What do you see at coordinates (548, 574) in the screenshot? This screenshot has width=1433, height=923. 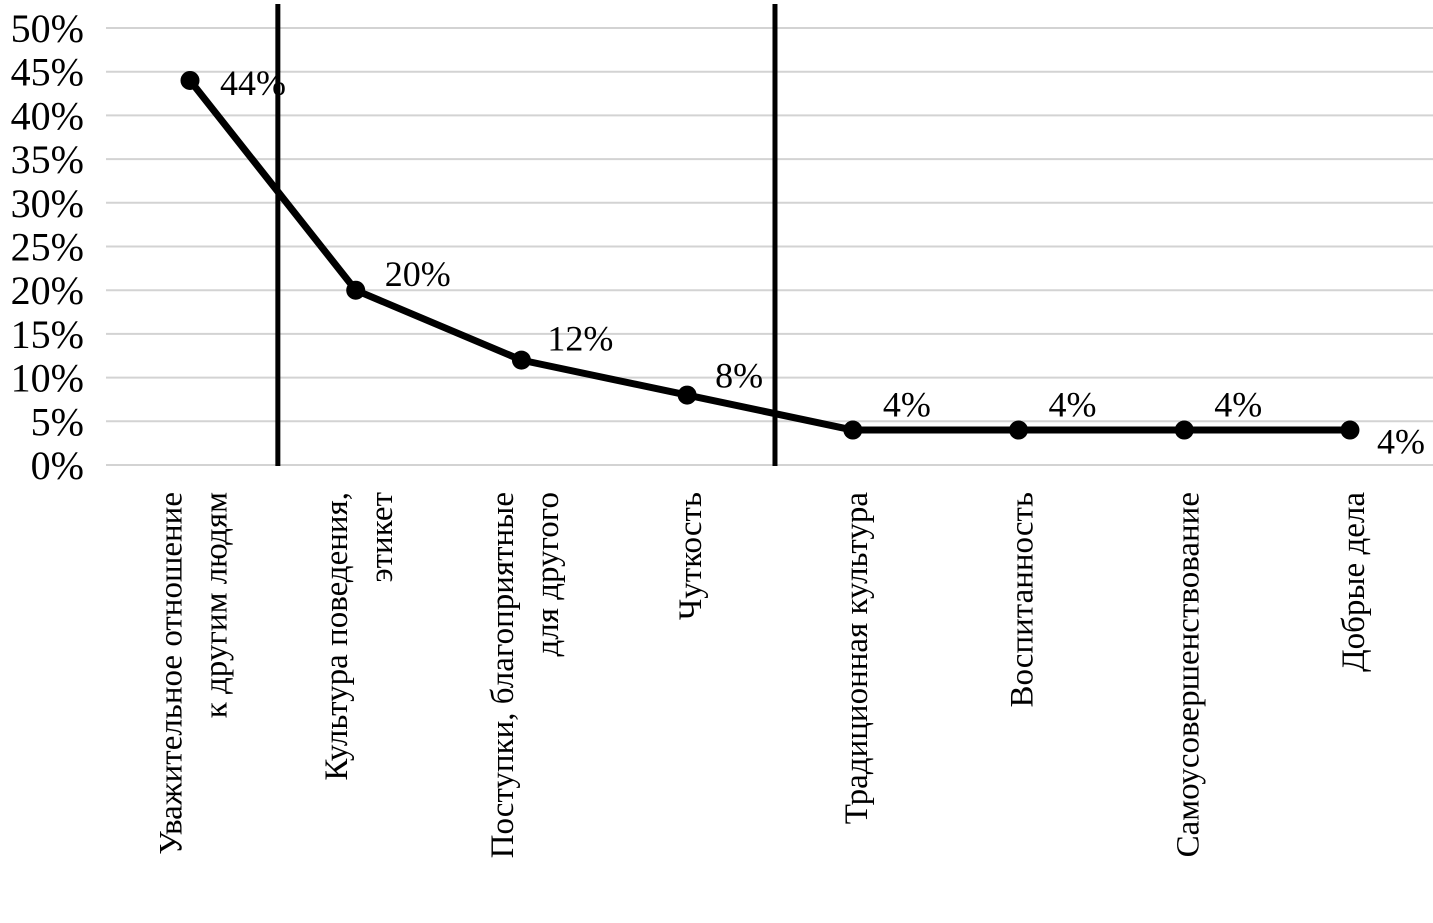 I see `x-axis-category-label: для другого` at bounding box center [548, 574].